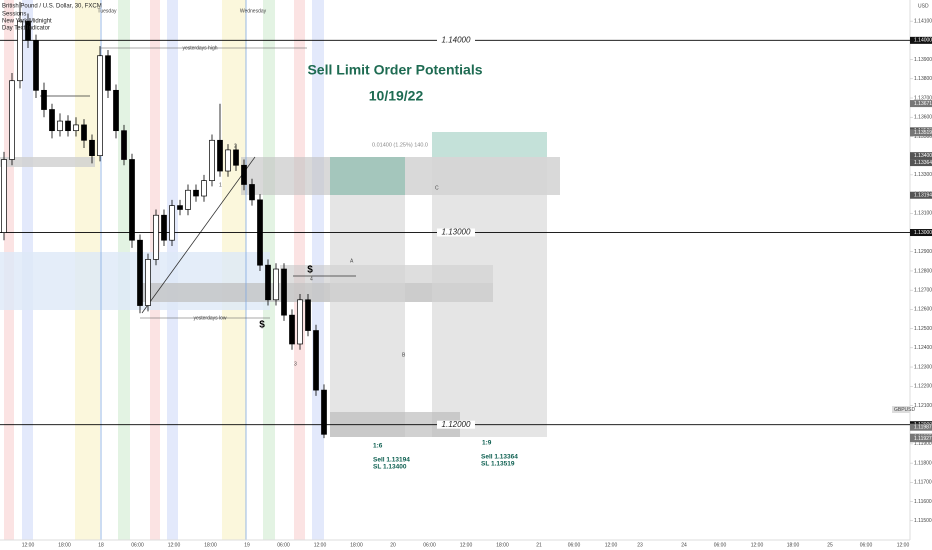  I want to click on y-tick-label: 1.11900, so click(923, 444).